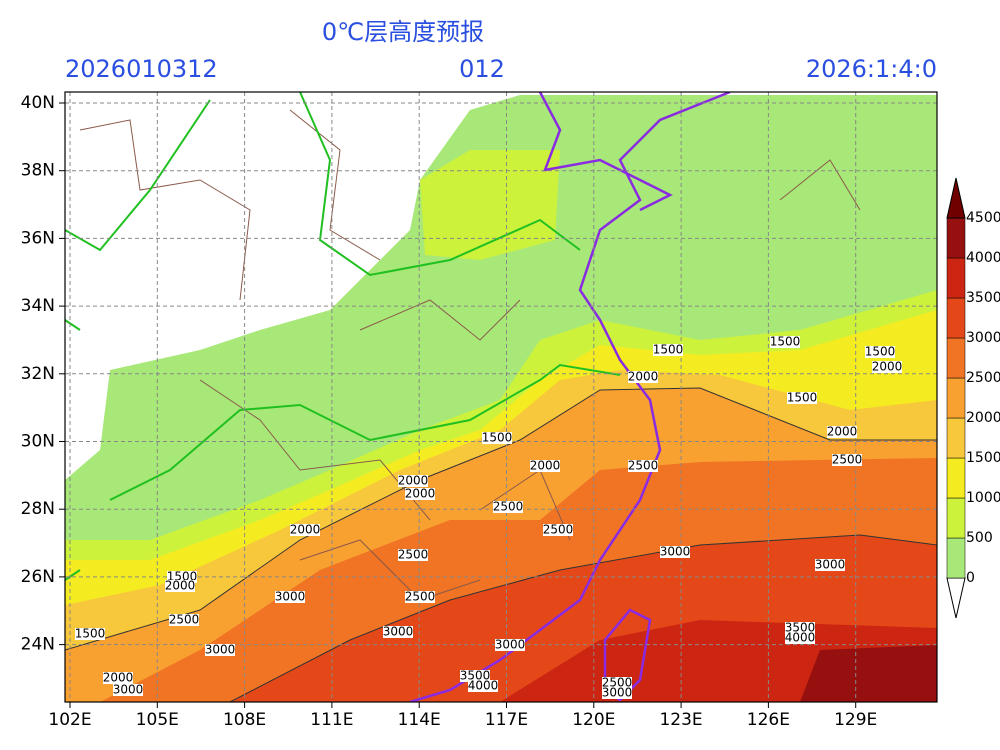  What do you see at coordinates (970, 578) in the screenshot?
I see `colorbar-label: 0` at bounding box center [970, 578].